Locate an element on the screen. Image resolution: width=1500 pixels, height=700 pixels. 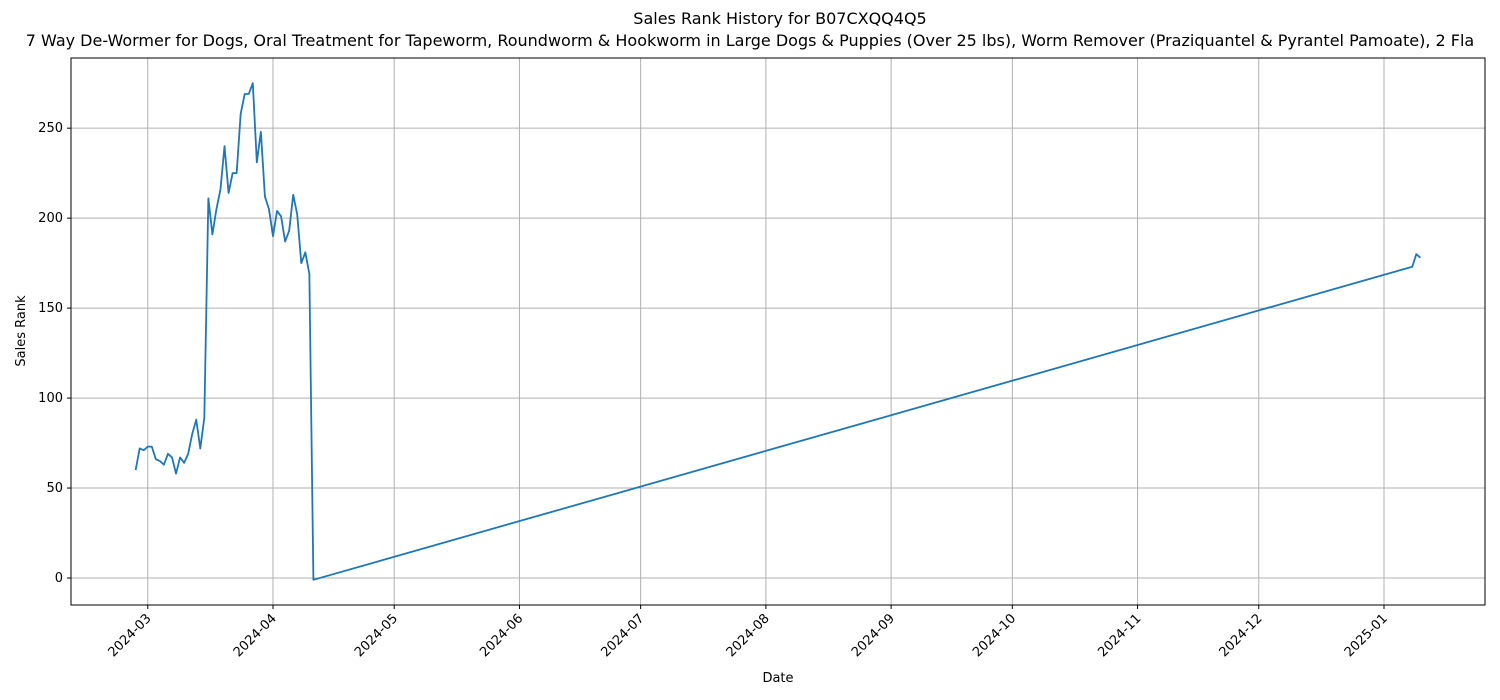
x-axis-label: Date is located at coordinates (777, 678).